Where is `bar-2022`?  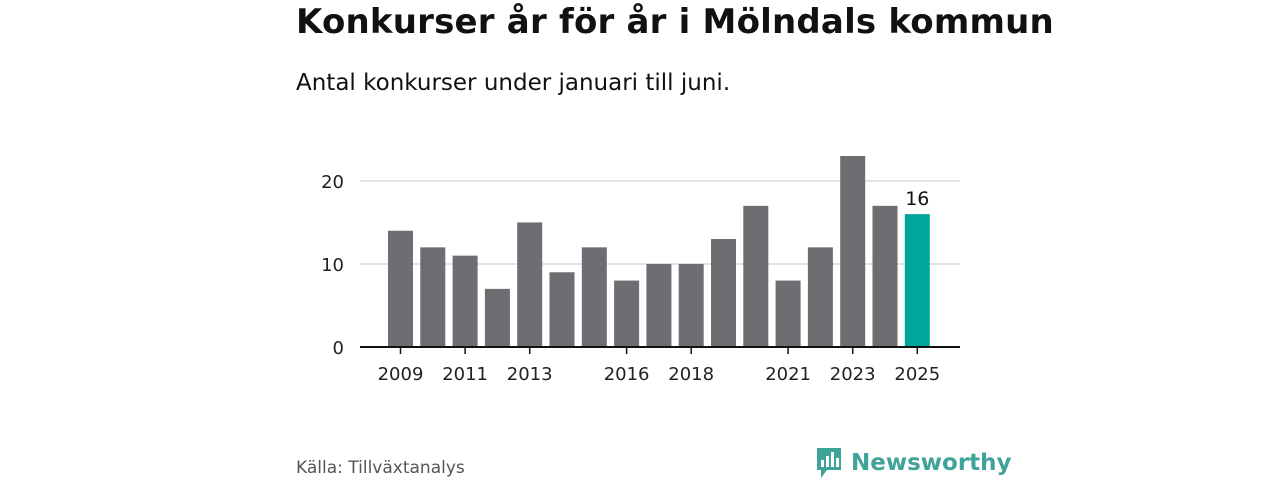 bar-2022 is located at coordinates (820, 297).